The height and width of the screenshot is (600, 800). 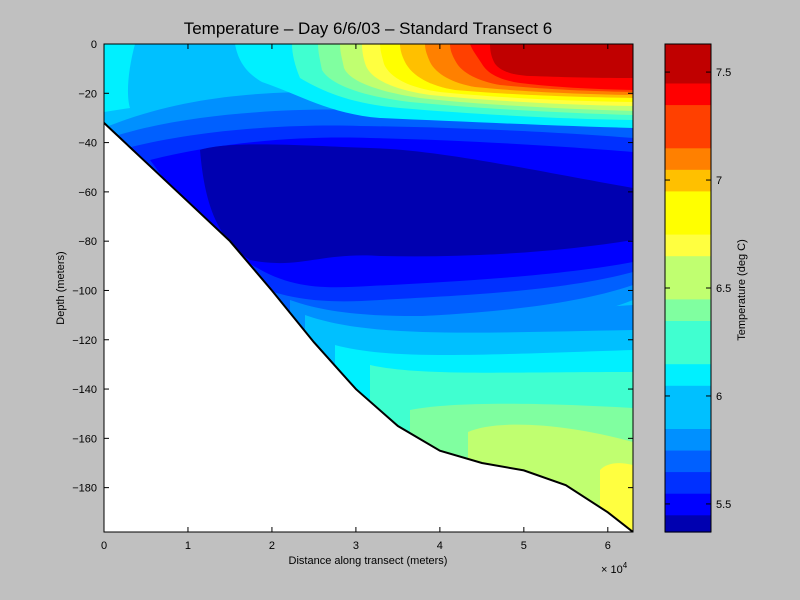 What do you see at coordinates (84, 489) in the screenshot?
I see `y-tick-label: −180` at bounding box center [84, 489].